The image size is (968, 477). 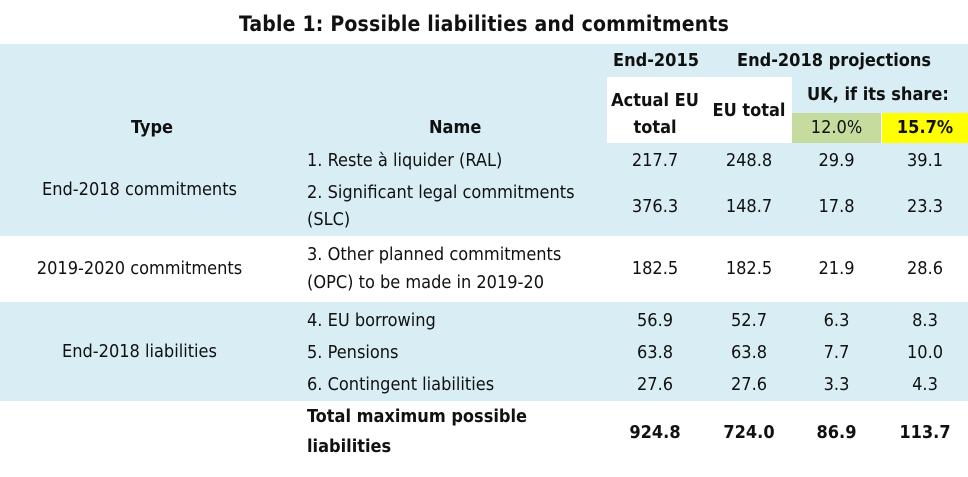 I want to click on share-12-cell, so click(x=836, y=128).